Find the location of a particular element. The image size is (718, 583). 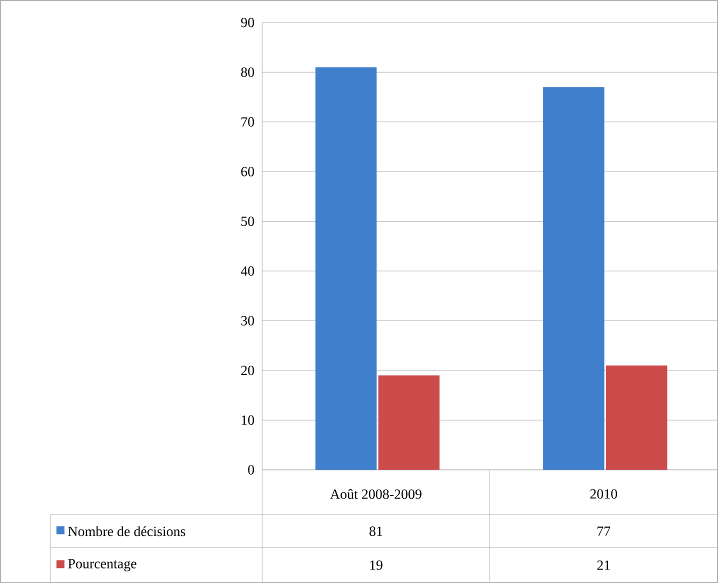

x-tick-label: 2010 is located at coordinates (604, 494).